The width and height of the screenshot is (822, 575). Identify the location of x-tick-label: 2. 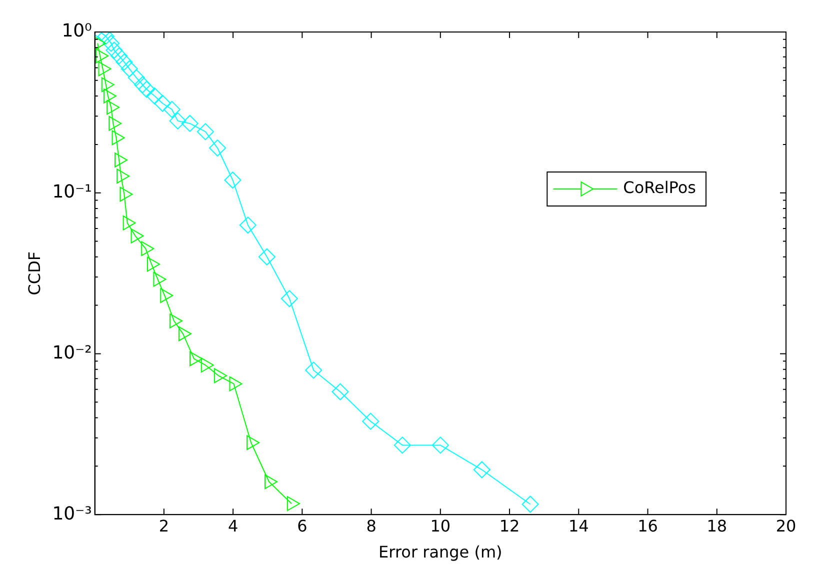
(164, 526).